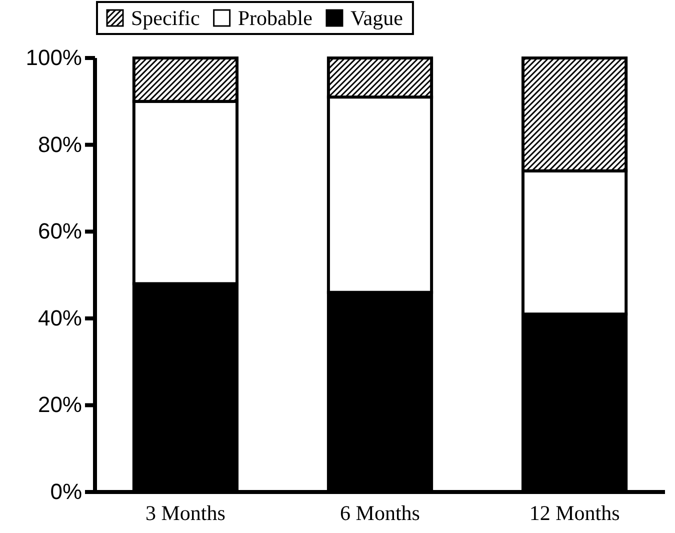 The image size is (675, 533). Describe the element at coordinates (275, 18) in the screenshot. I see `legend-label: Probable` at that location.